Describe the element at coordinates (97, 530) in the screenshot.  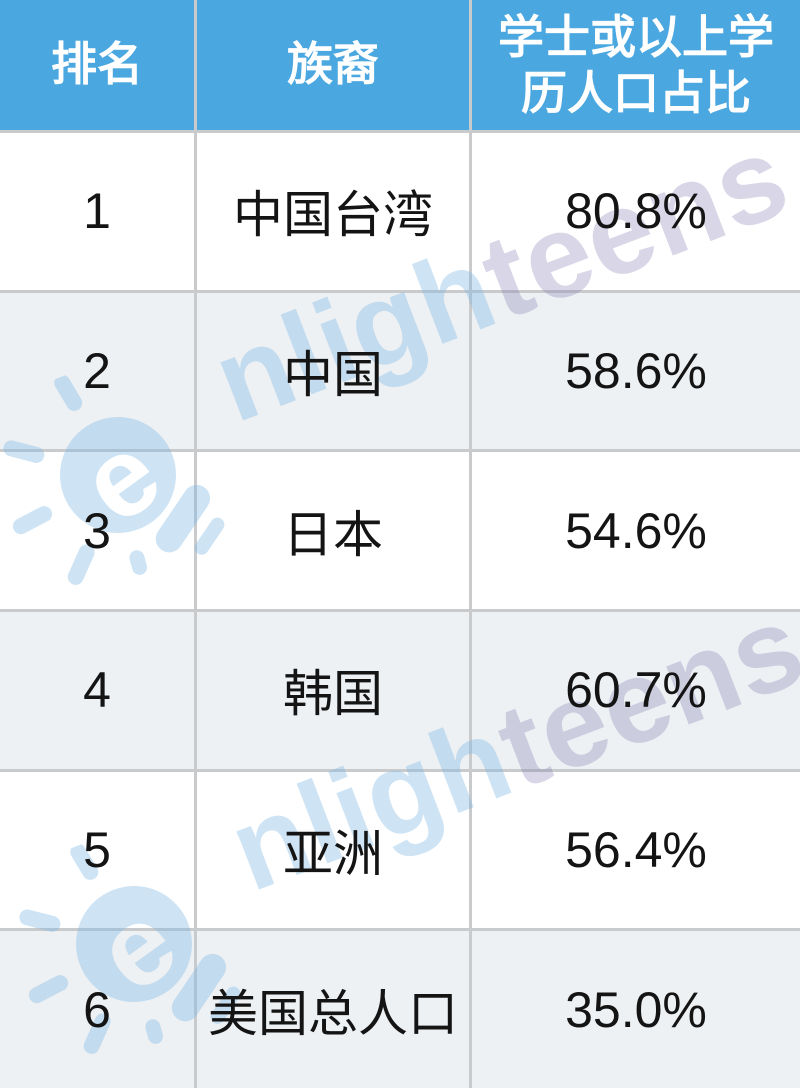
I see `table-row-3-rank: 3` at that location.